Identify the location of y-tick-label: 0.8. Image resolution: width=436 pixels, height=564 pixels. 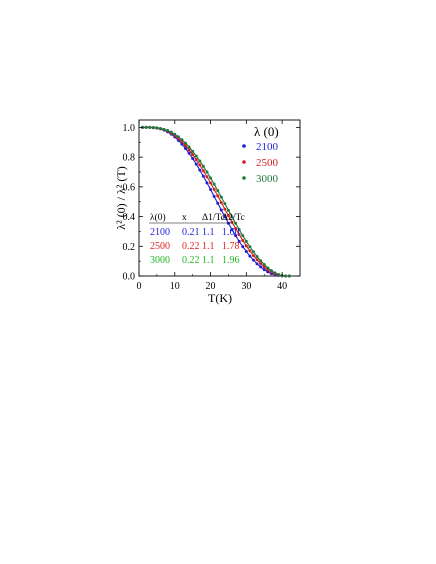
(129, 158).